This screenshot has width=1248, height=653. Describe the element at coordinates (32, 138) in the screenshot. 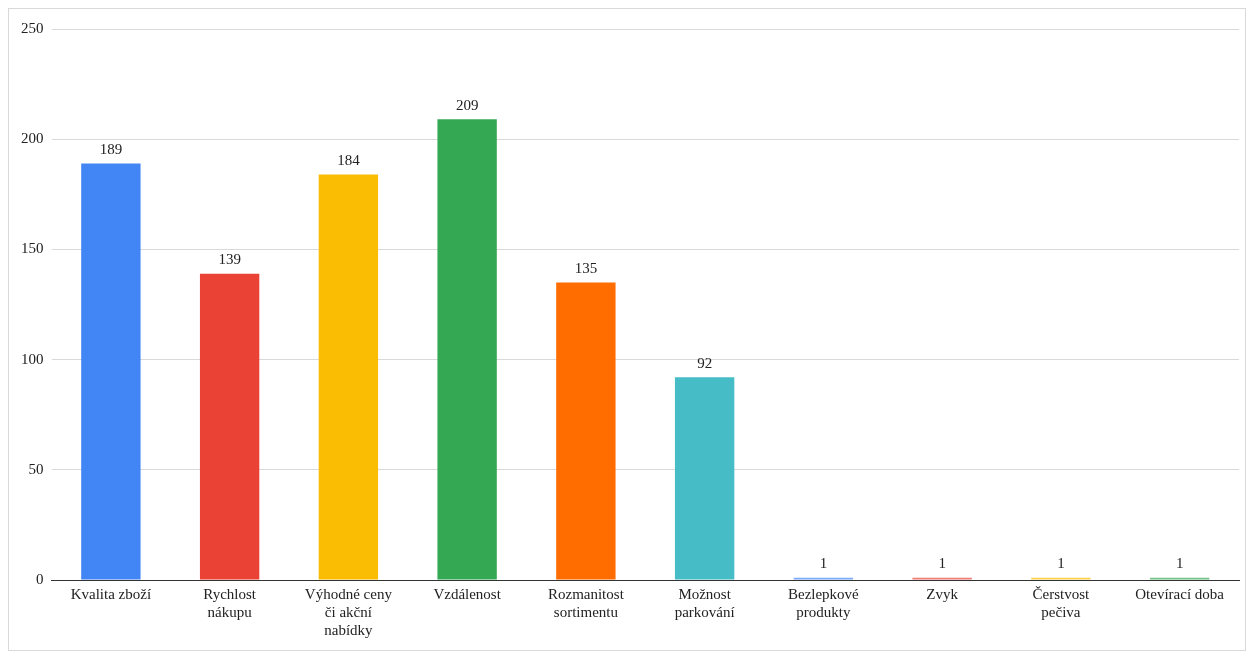

I see `y-tick-label: 200` at that location.